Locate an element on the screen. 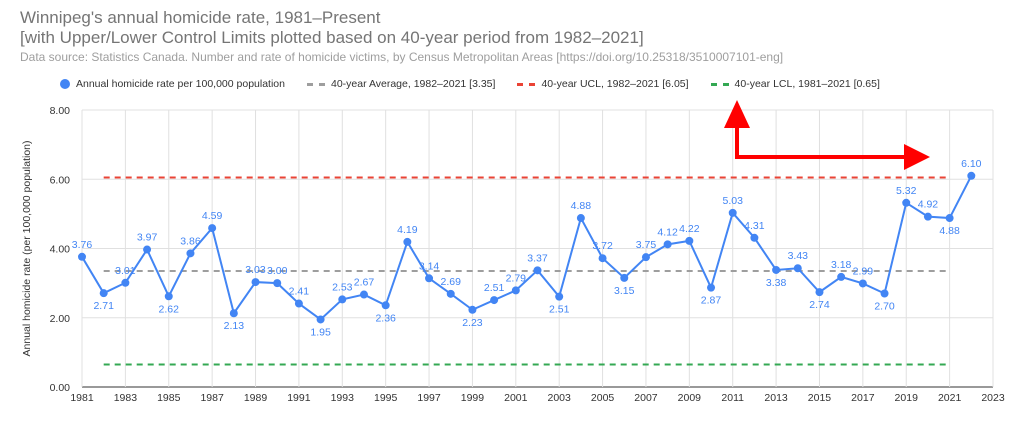 The height and width of the screenshot is (426, 1024). arrow-right-head is located at coordinates (917, 157).